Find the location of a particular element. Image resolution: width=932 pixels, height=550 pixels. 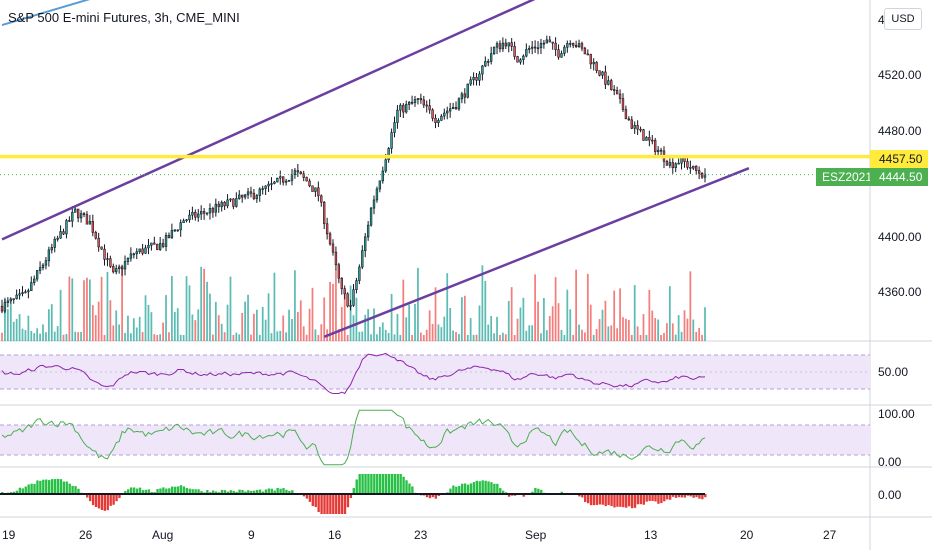

price-tick-top-partial: 4 is located at coordinates (881, 20).